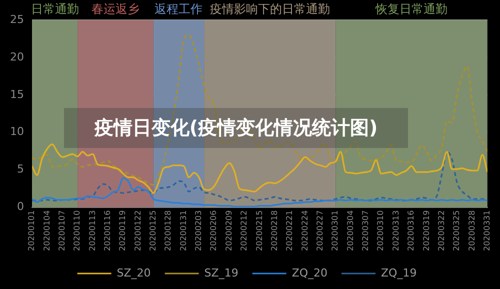  Describe the element at coordinates (168, 230) in the screenshot. I see `x-tick-label: 20200128` at that location.